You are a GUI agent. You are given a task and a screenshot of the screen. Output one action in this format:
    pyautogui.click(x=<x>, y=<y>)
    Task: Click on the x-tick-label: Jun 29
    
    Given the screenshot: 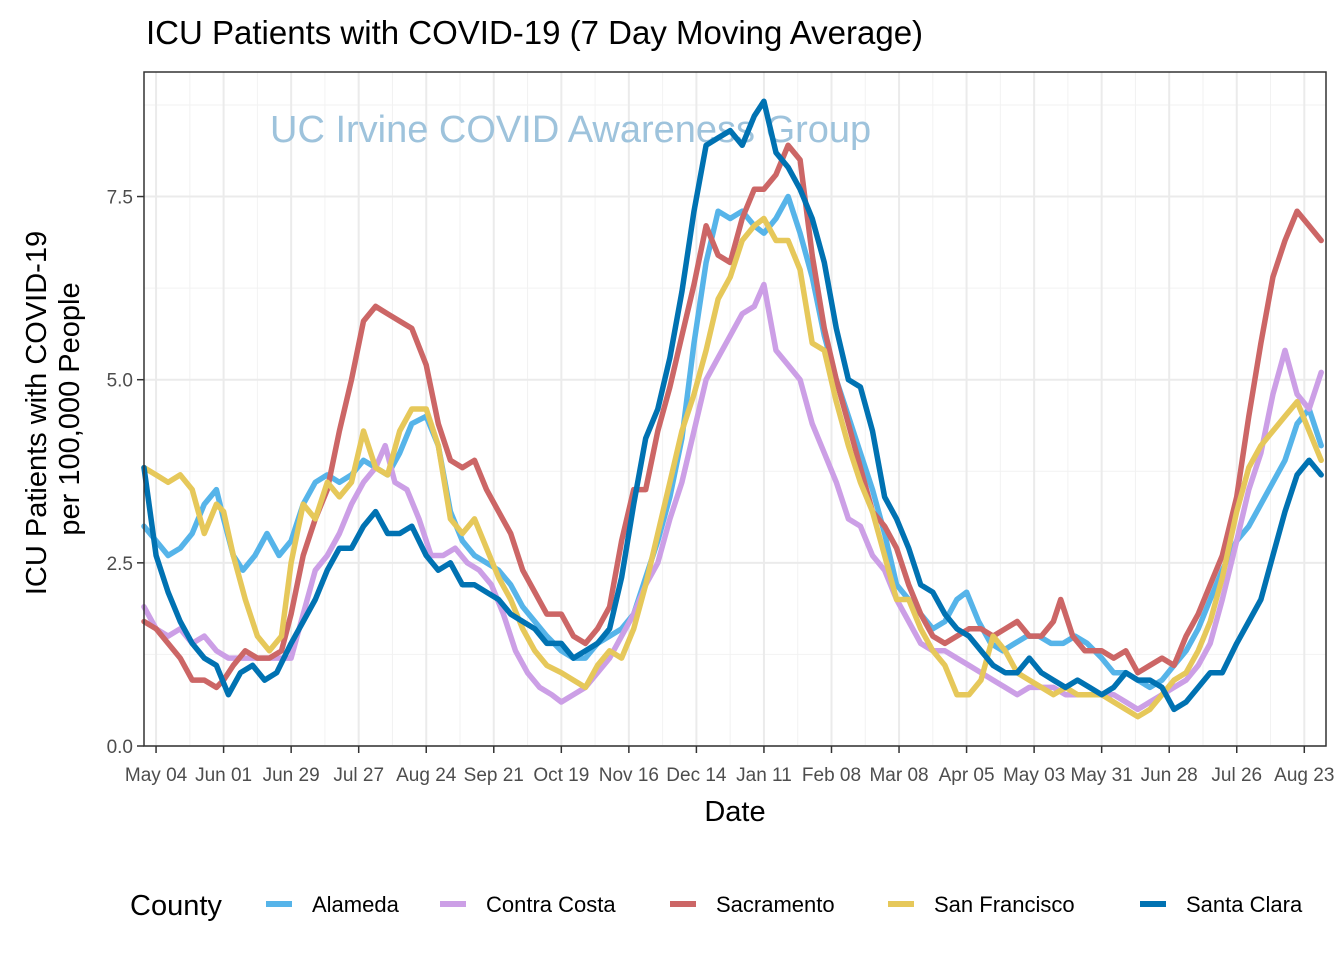 What is the action you would take?
    pyautogui.click(x=291, y=775)
    